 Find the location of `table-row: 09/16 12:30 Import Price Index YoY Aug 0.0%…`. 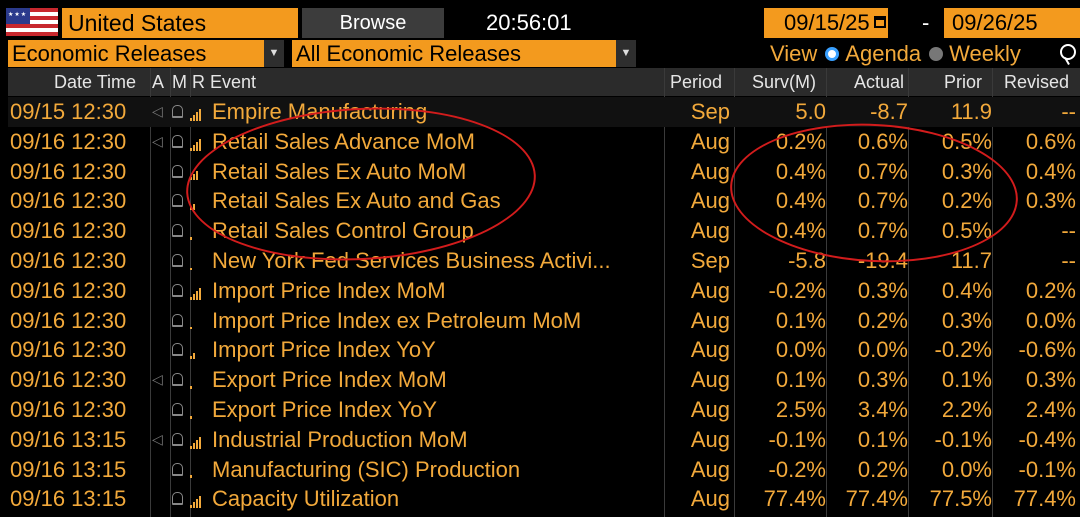

table-row: 09/16 12:30 Import Price Index YoY Aug 0.0%… is located at coordinates (544, 350).